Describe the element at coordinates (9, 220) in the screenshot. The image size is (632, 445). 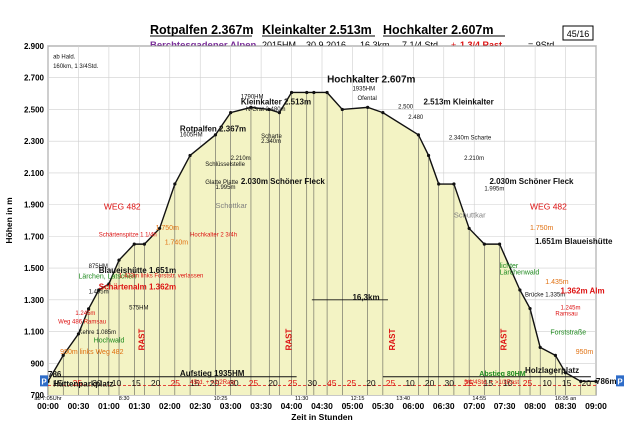
I see `y-axis-title: Höhen in m` at that location.